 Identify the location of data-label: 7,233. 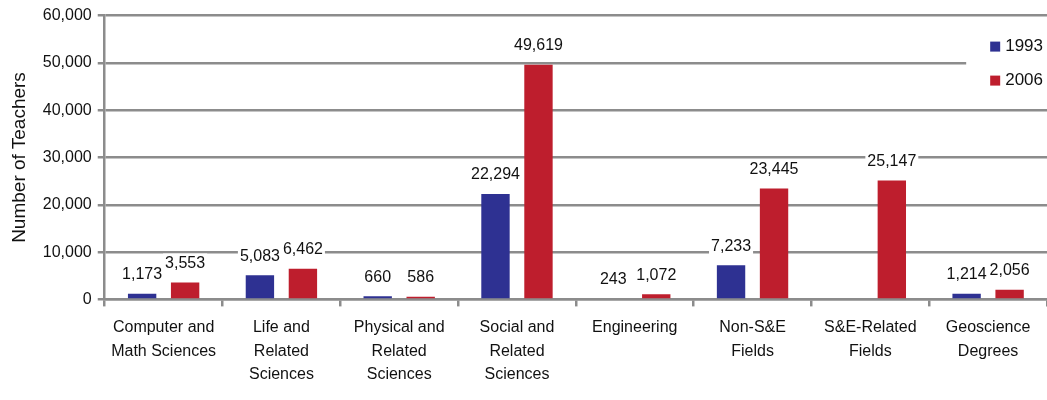
(731, 245).